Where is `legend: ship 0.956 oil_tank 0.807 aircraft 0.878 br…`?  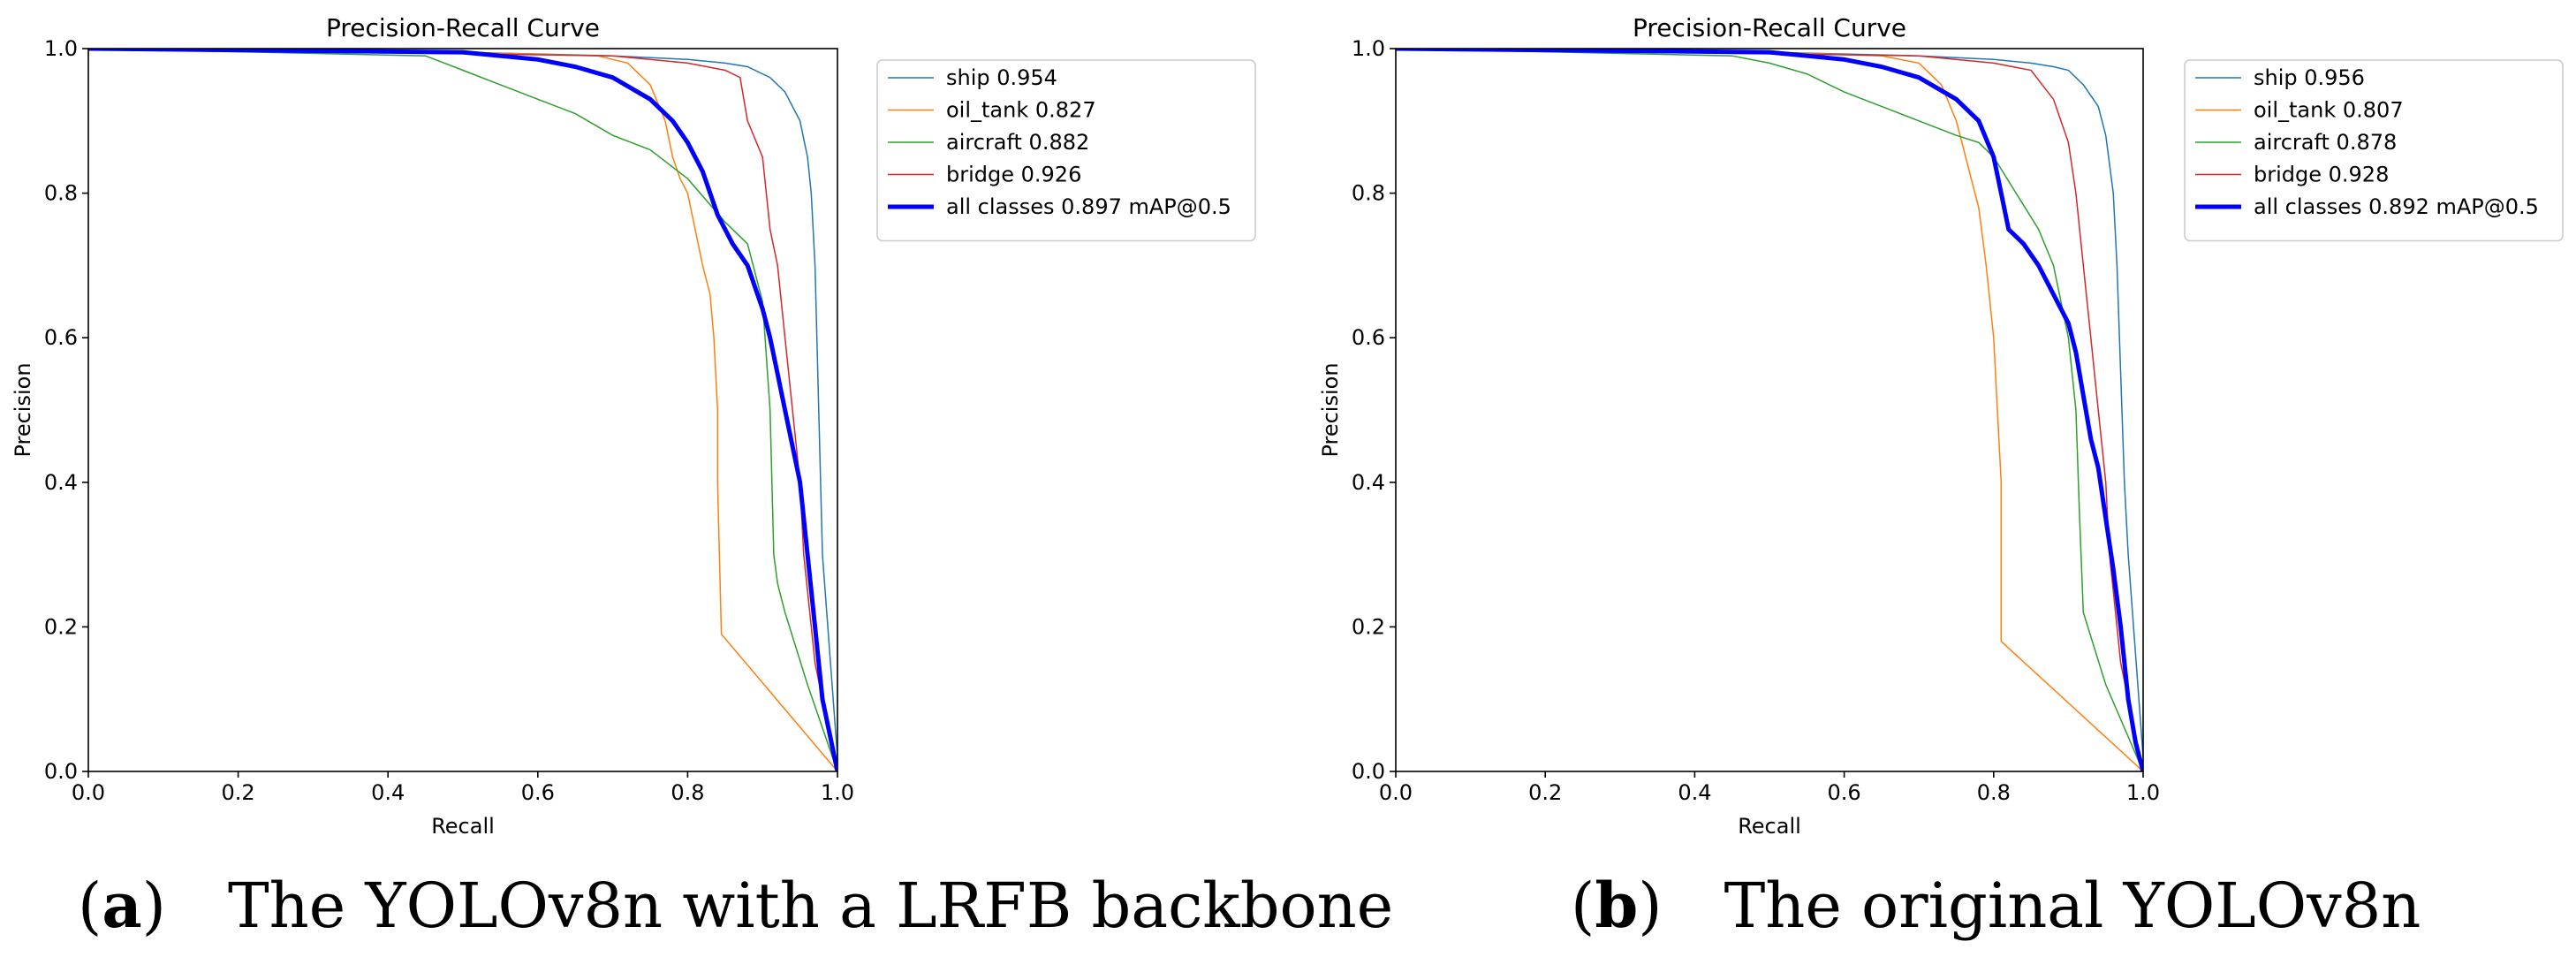 legend: ship 0.956 oil_tank 0.807 aircraft 0.878 br… is located at coordinates (2374, 150).